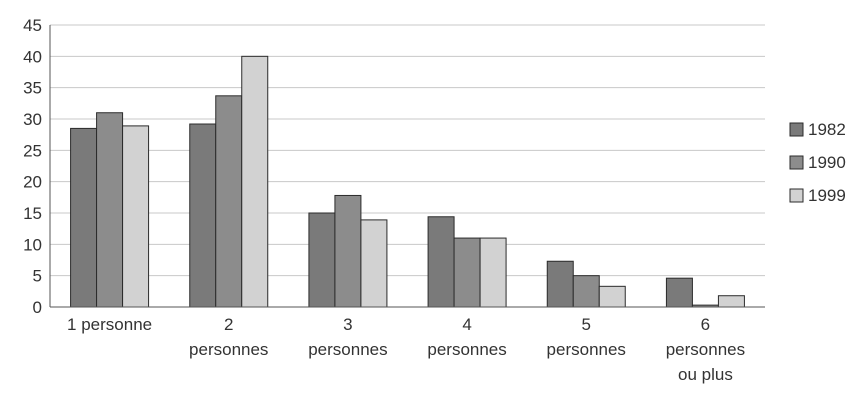 The width and height of the screenshot is (856, 415). I want to click on legend-swatch-1999, so click(796, 195).